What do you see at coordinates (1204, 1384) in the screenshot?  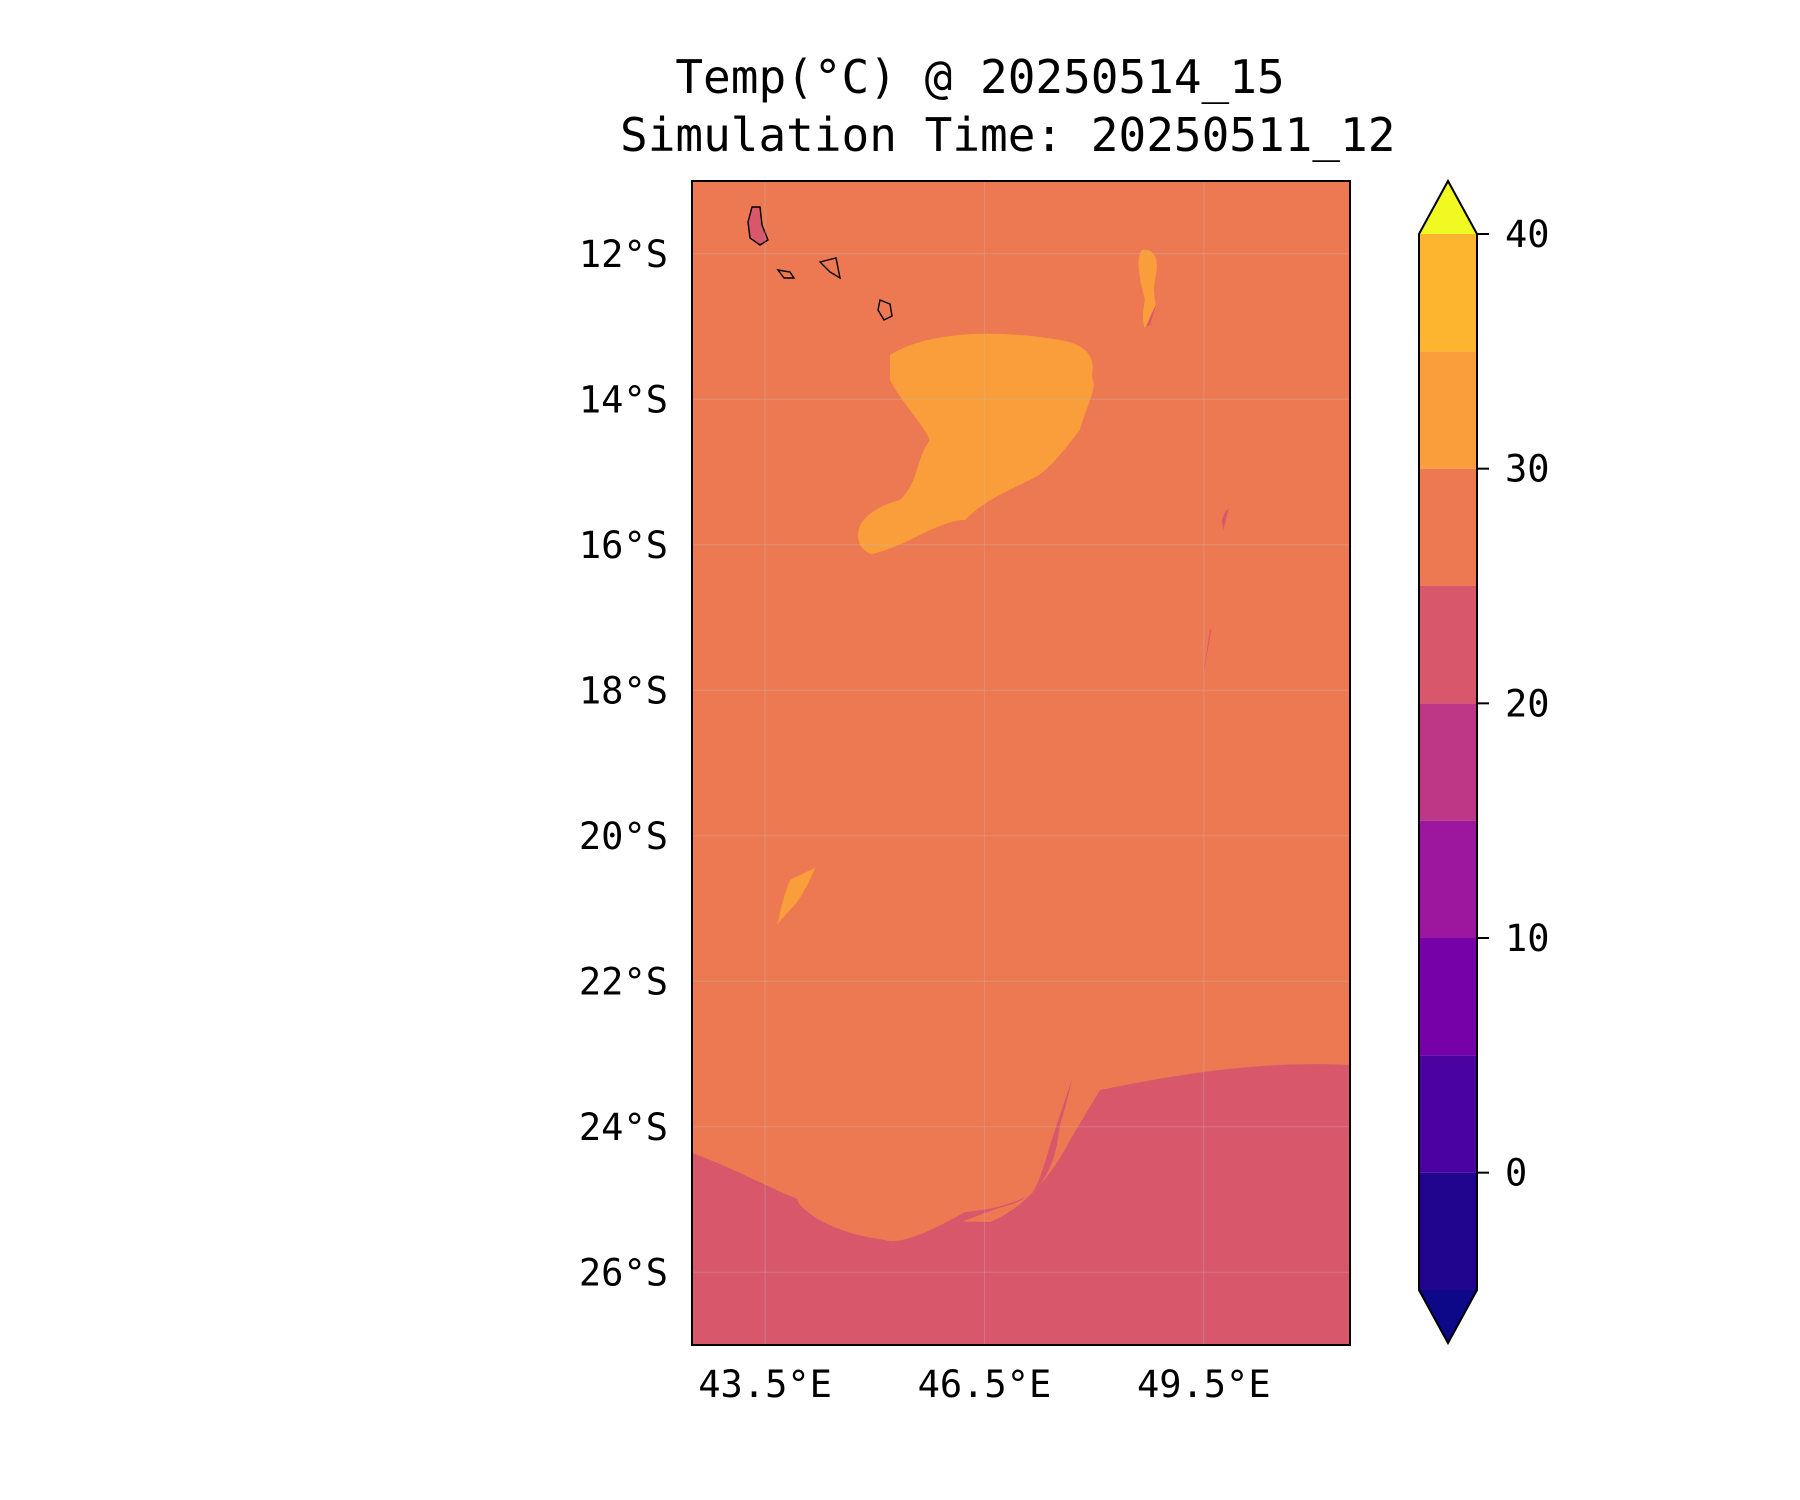 I see `lon-tick-label: 49.5°E` at bounding box center [1204, 1384].